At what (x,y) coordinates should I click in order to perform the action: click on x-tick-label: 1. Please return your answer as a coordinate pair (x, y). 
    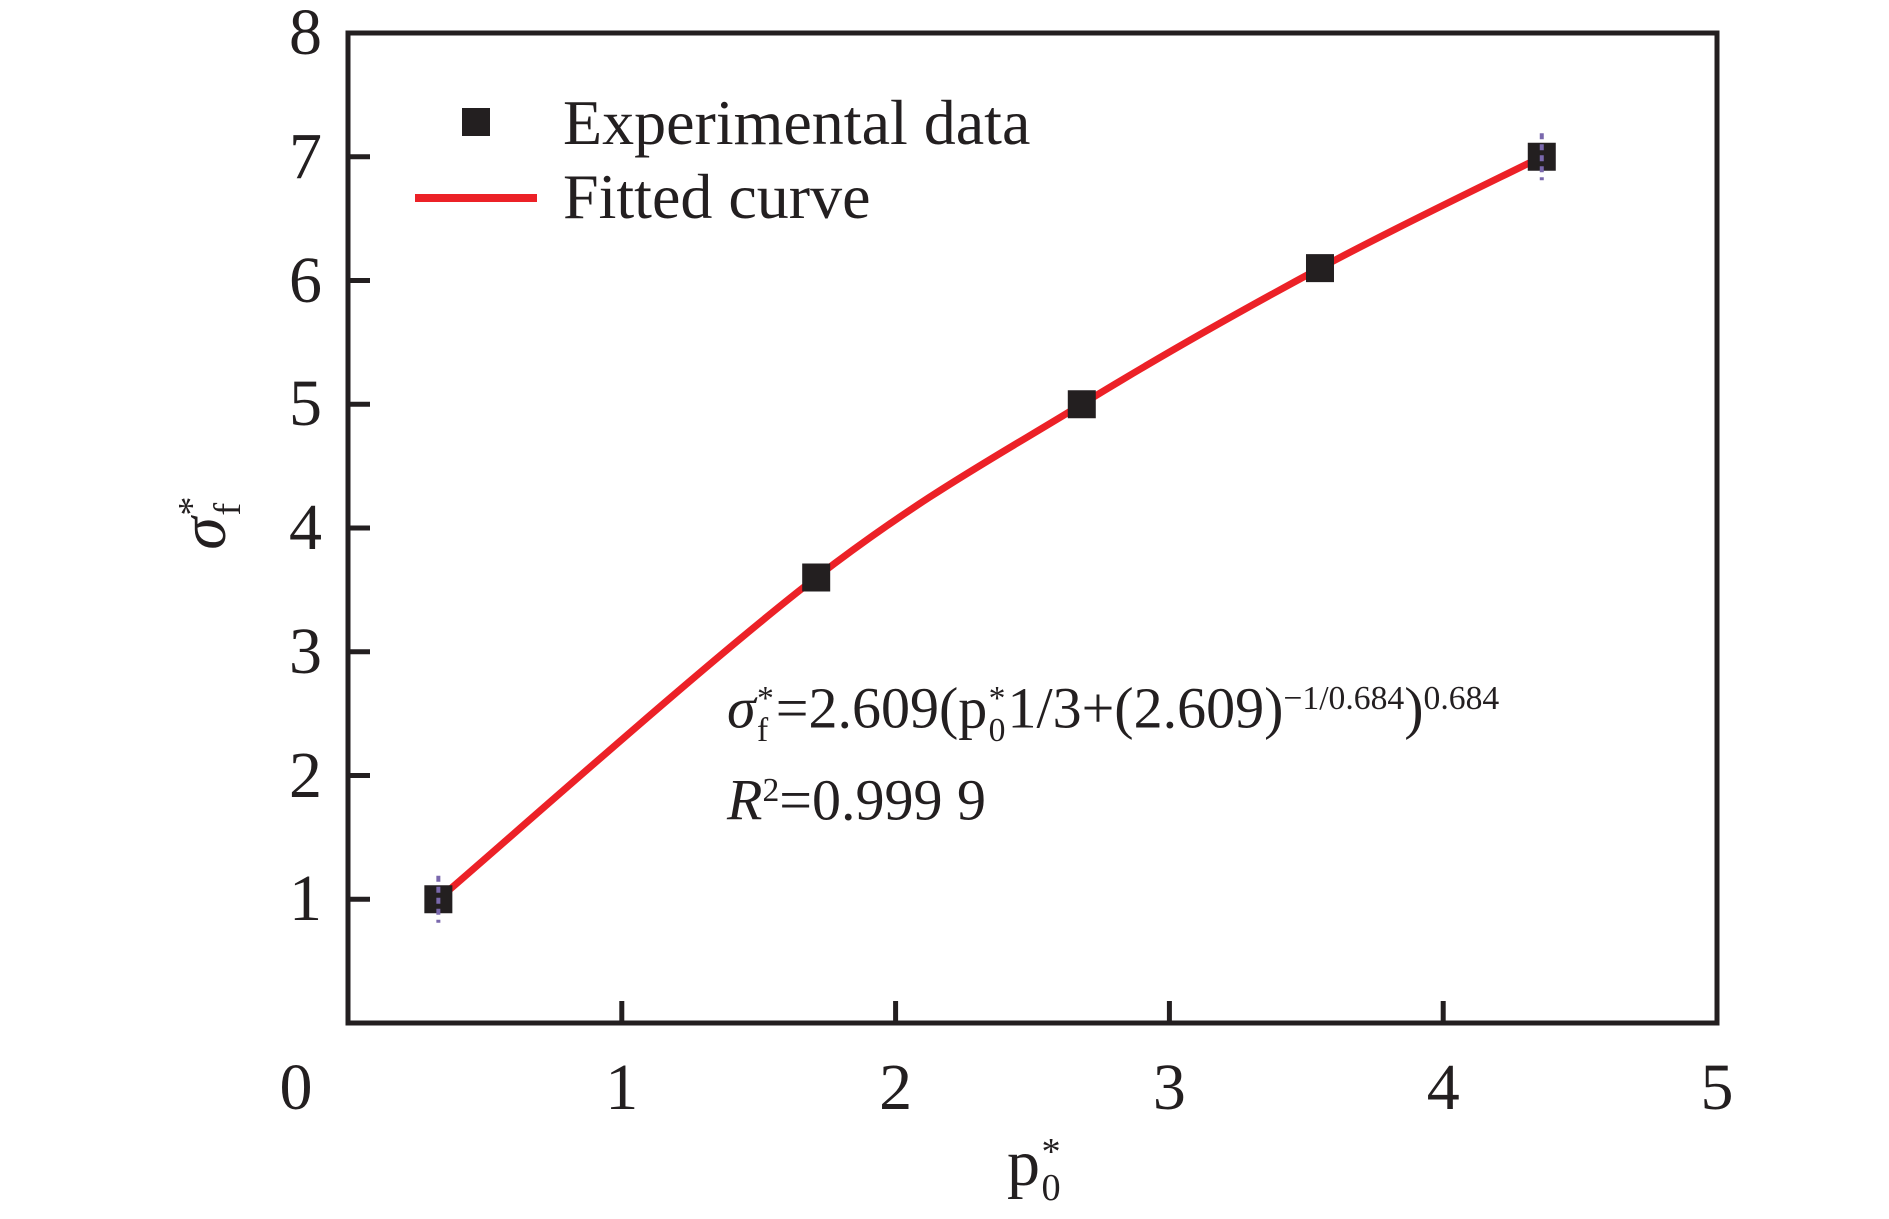
    Looking at the image, I should click on (622, 1087).